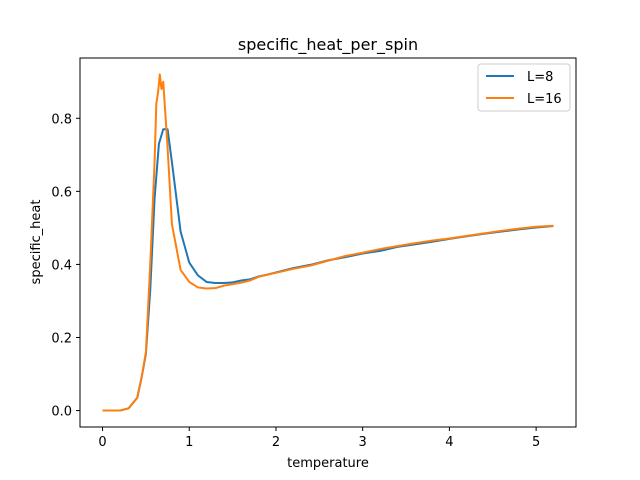 This screenshot has width=640, height=480. Describe the element at coordinates (61, 119) in the screenshot. I see `y-tick-label: 0.8` at that location.